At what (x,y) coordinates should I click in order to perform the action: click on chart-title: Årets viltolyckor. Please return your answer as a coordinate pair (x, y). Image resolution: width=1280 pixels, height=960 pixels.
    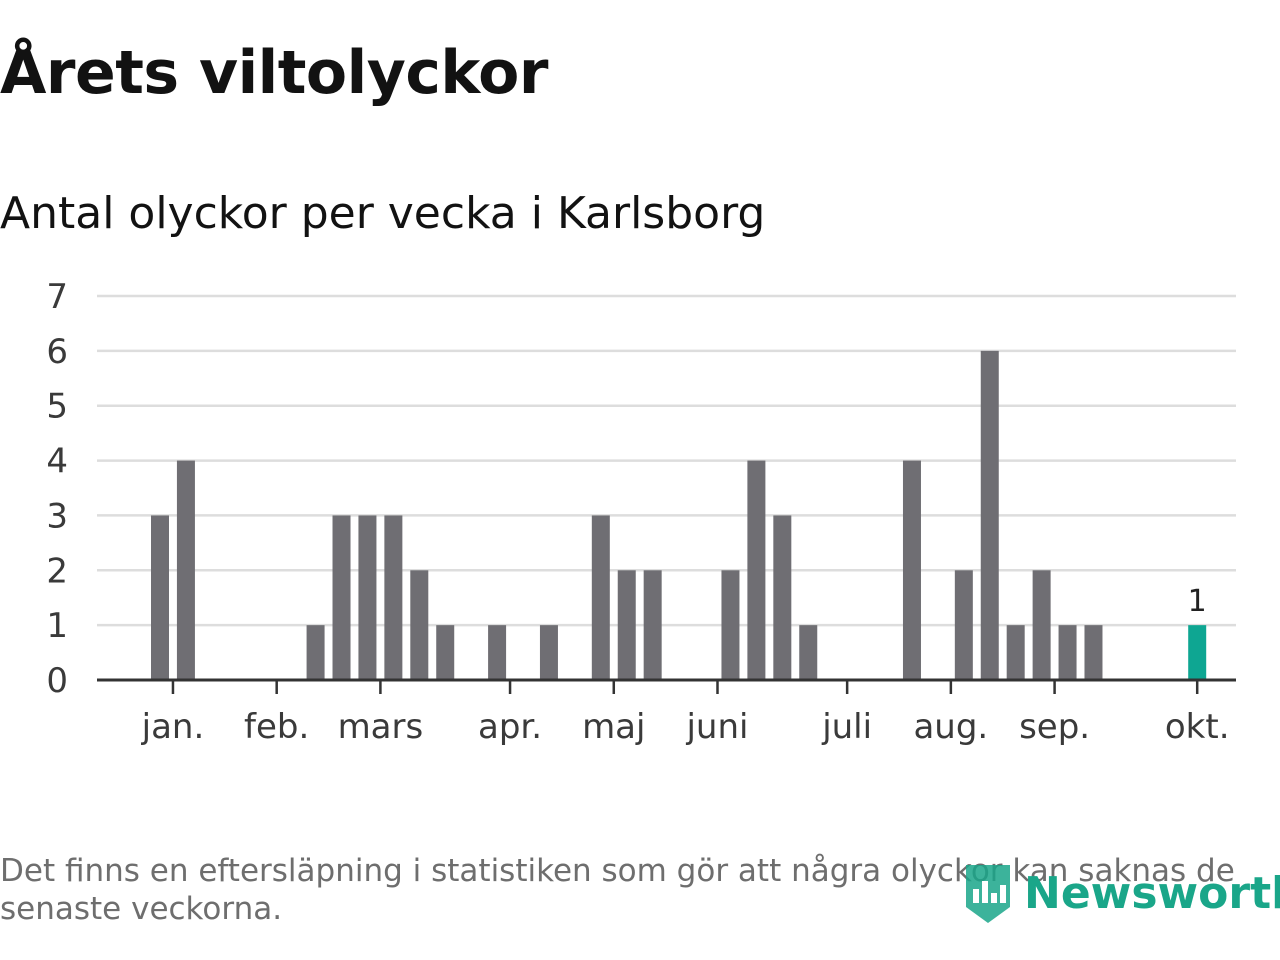
    Looking at the image, I should click on (274, 73).